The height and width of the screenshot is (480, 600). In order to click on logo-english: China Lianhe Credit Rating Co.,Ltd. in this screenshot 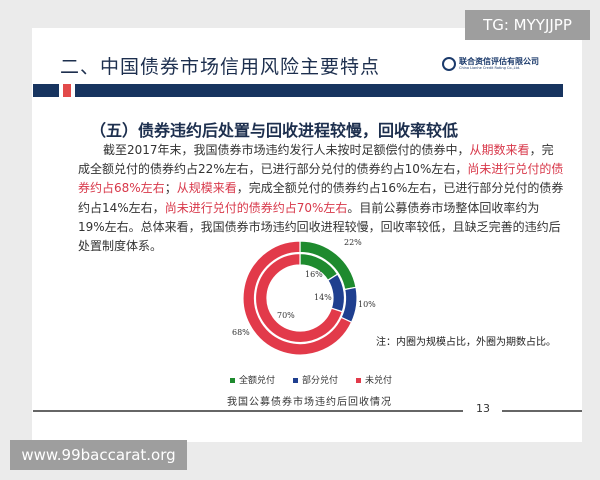, I will do `click(490, 67)`.